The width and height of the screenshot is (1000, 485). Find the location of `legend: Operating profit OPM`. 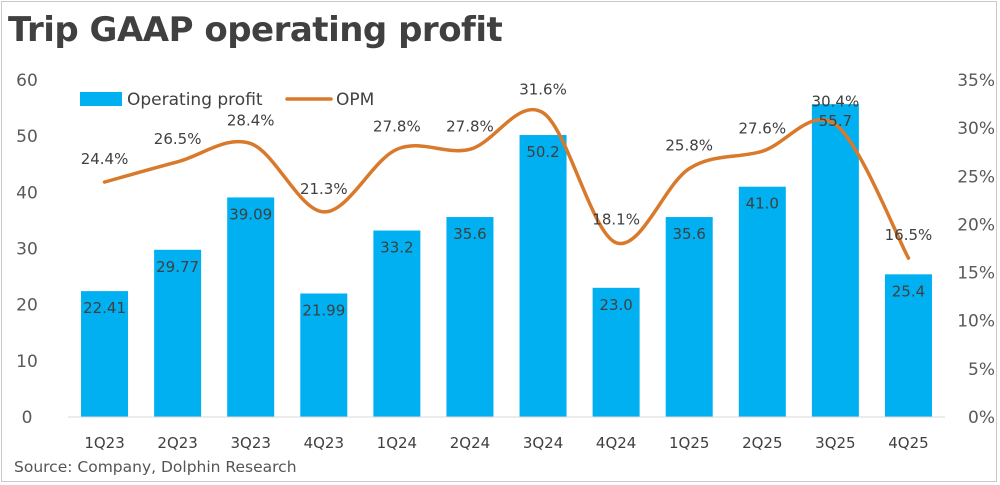

legend: Operating profit OPM is located at coordinates (227, 100).